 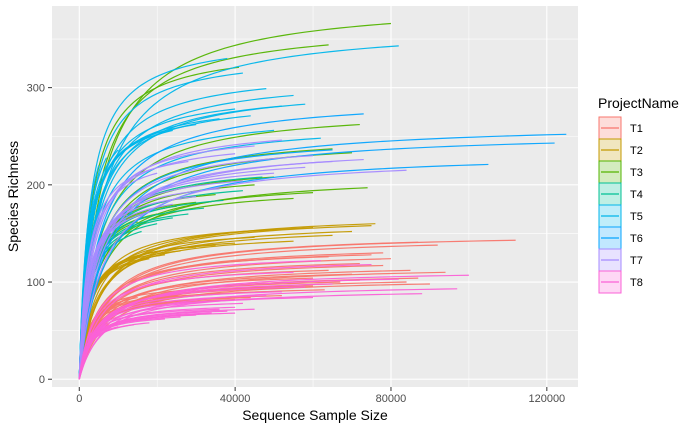 I want to click on legend-item-T5: T5, so click(x=620, y=216).